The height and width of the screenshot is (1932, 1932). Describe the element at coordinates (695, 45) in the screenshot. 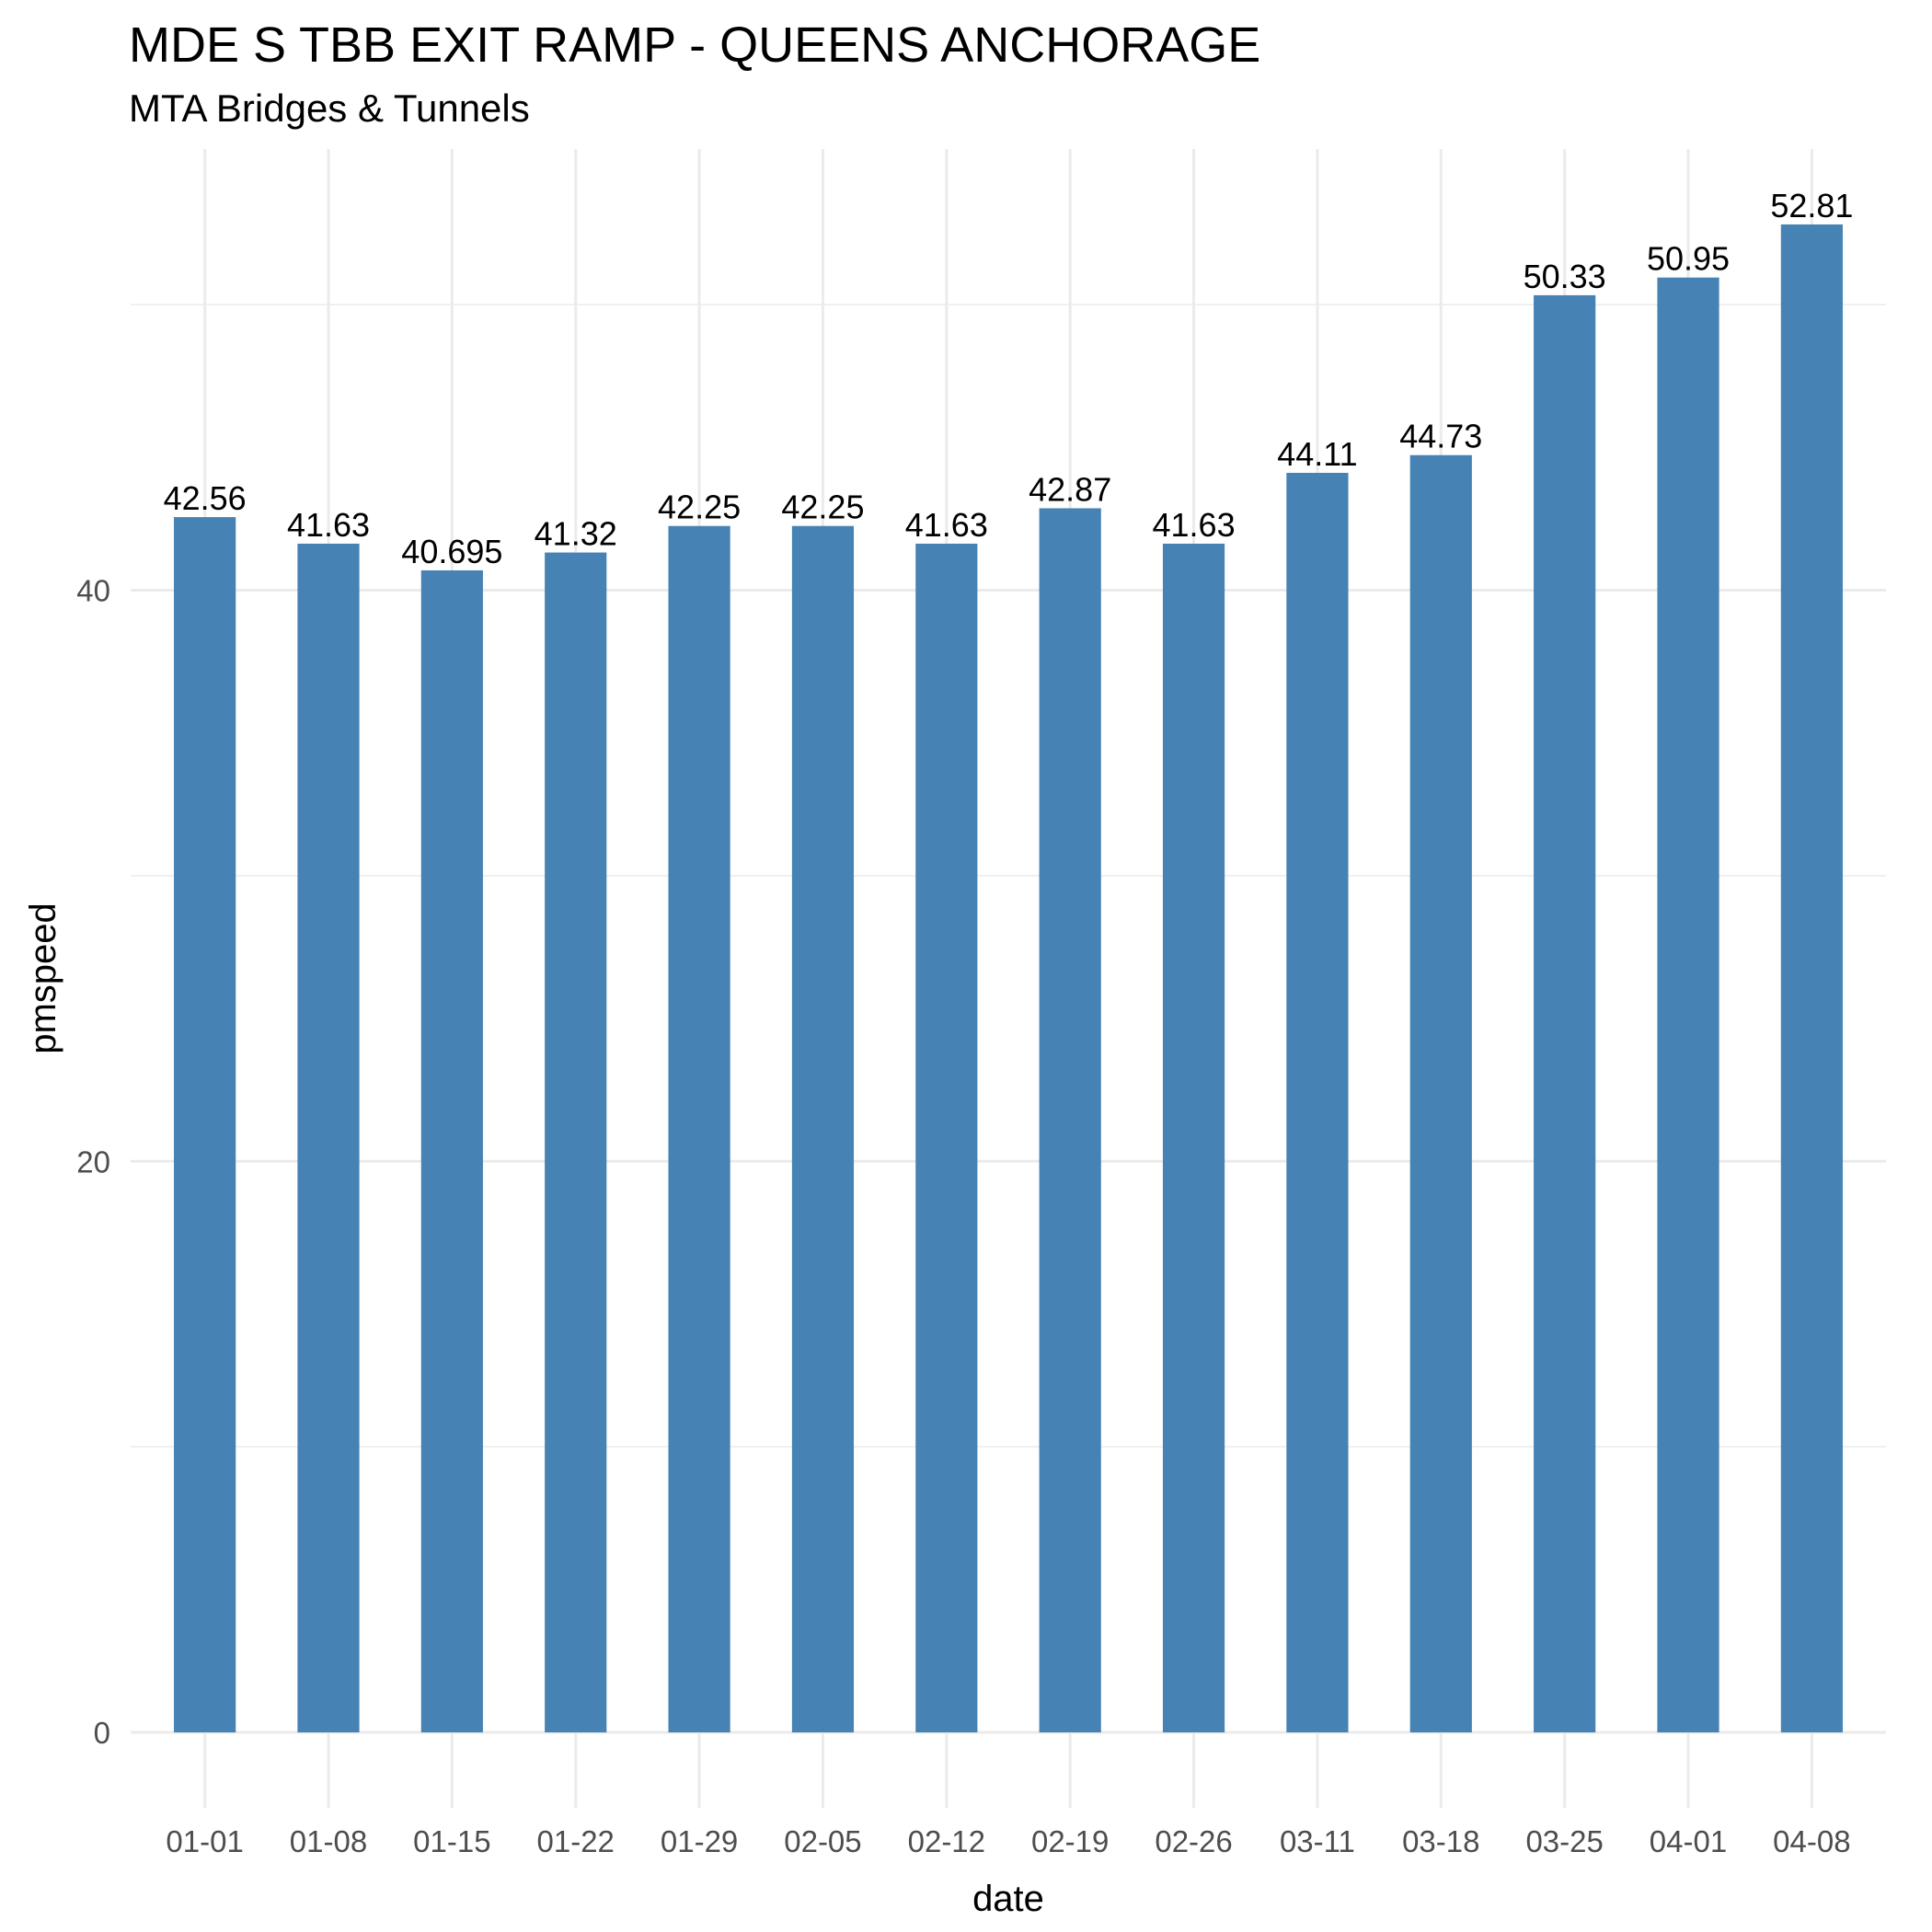

I see `chart-title: MDE S TBB EXIT RAMP - QUEENS ANCHORAGE` at that location.